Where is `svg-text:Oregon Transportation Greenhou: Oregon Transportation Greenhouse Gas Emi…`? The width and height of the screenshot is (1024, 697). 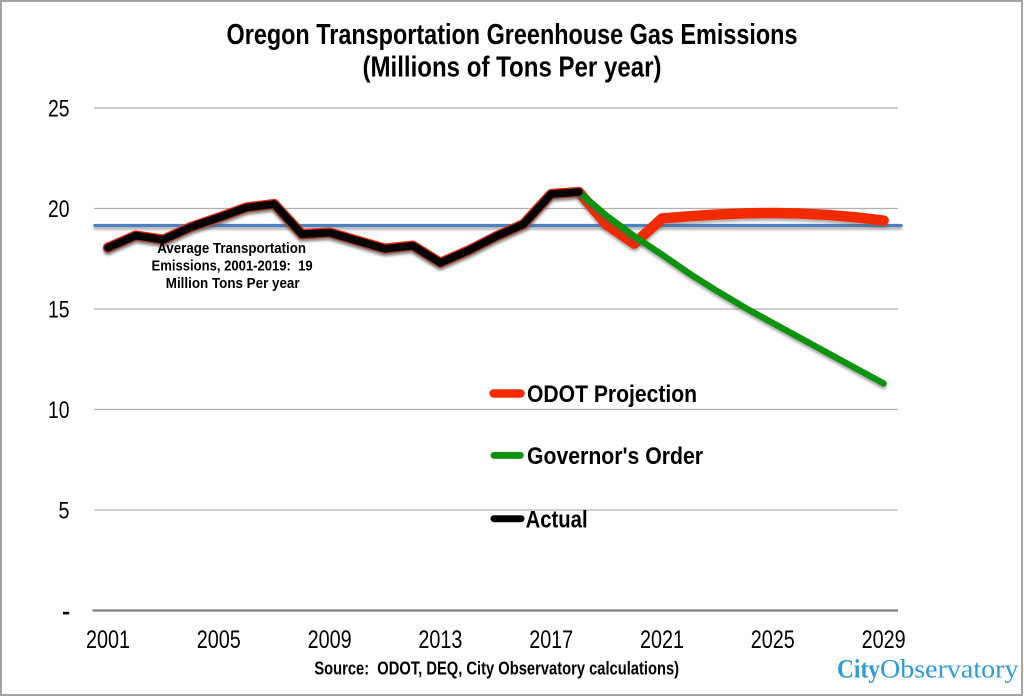
svg-text:Oregon Transportation Greenhou: Oregon Transportation Greenhouse Gas Emi… is located at coordinates (512, 35).